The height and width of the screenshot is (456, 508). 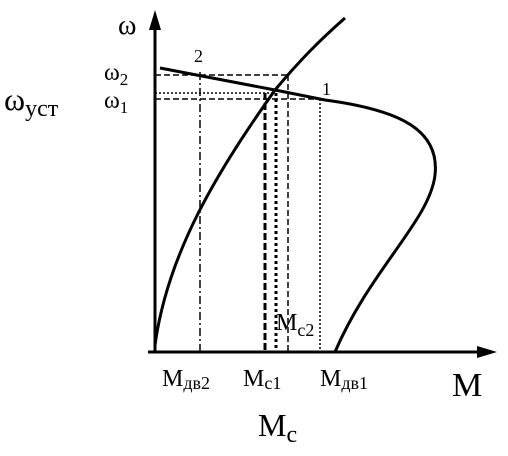 I want to click on y-arrow, so click(x=155, y=20).